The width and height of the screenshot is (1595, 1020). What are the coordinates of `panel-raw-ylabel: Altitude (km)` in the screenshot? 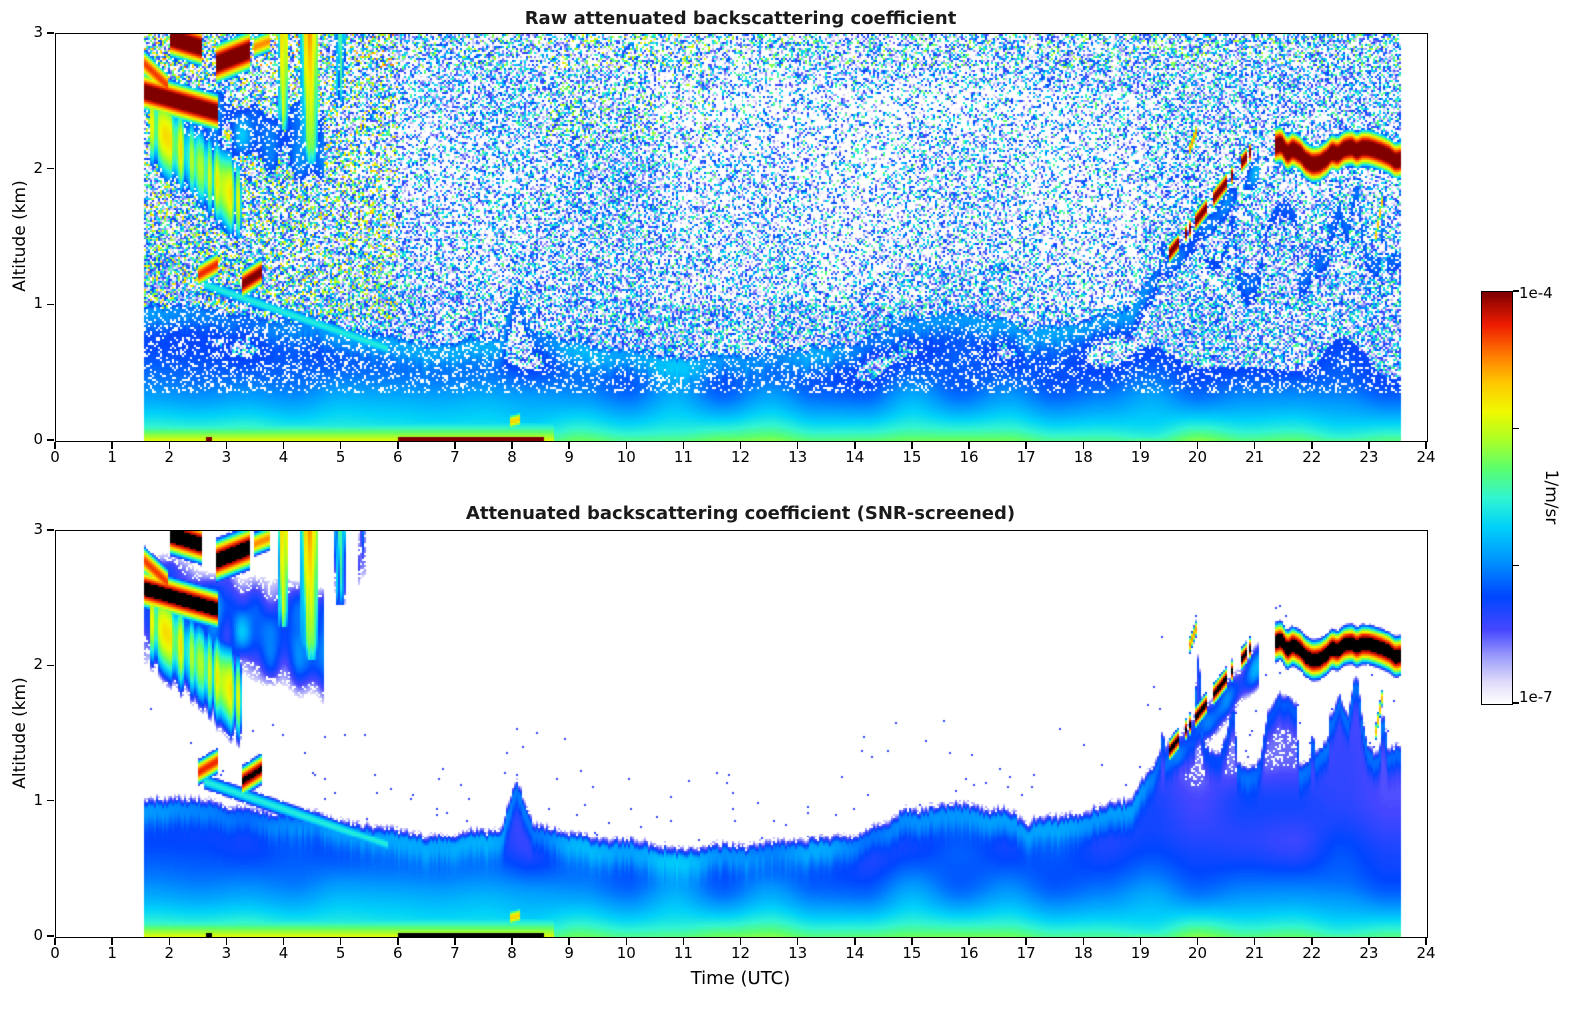 It's located at (20, 236).